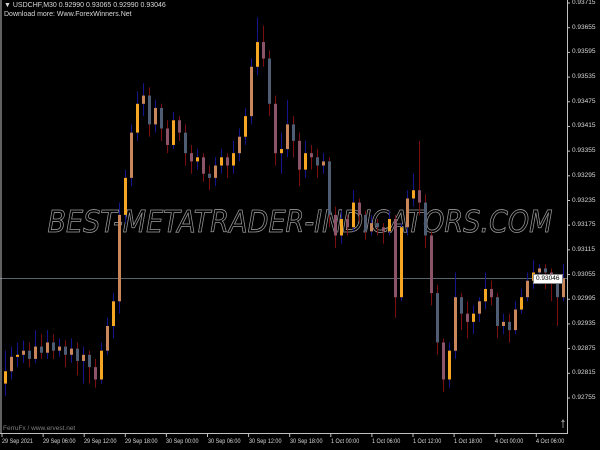  I want to click on time-tick-label: 30 Sep 12:00, so click(265, 441).